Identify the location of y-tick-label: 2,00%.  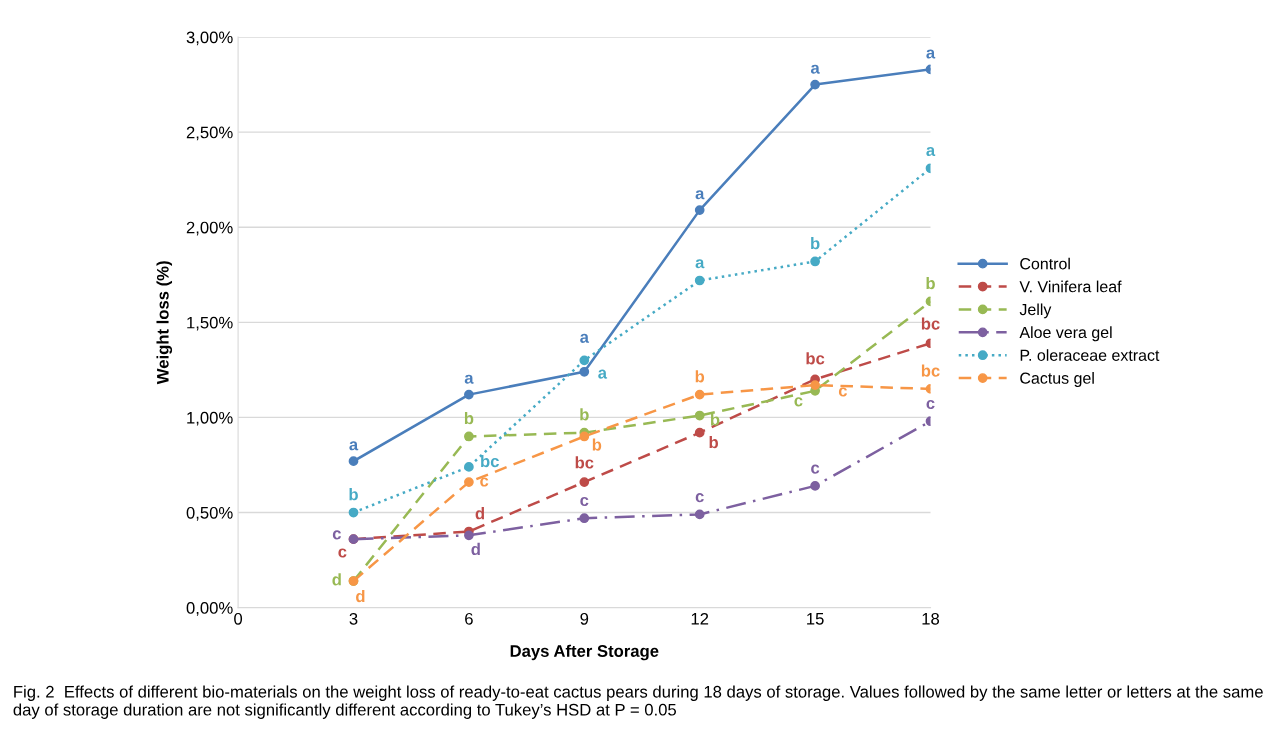
(209, 228).